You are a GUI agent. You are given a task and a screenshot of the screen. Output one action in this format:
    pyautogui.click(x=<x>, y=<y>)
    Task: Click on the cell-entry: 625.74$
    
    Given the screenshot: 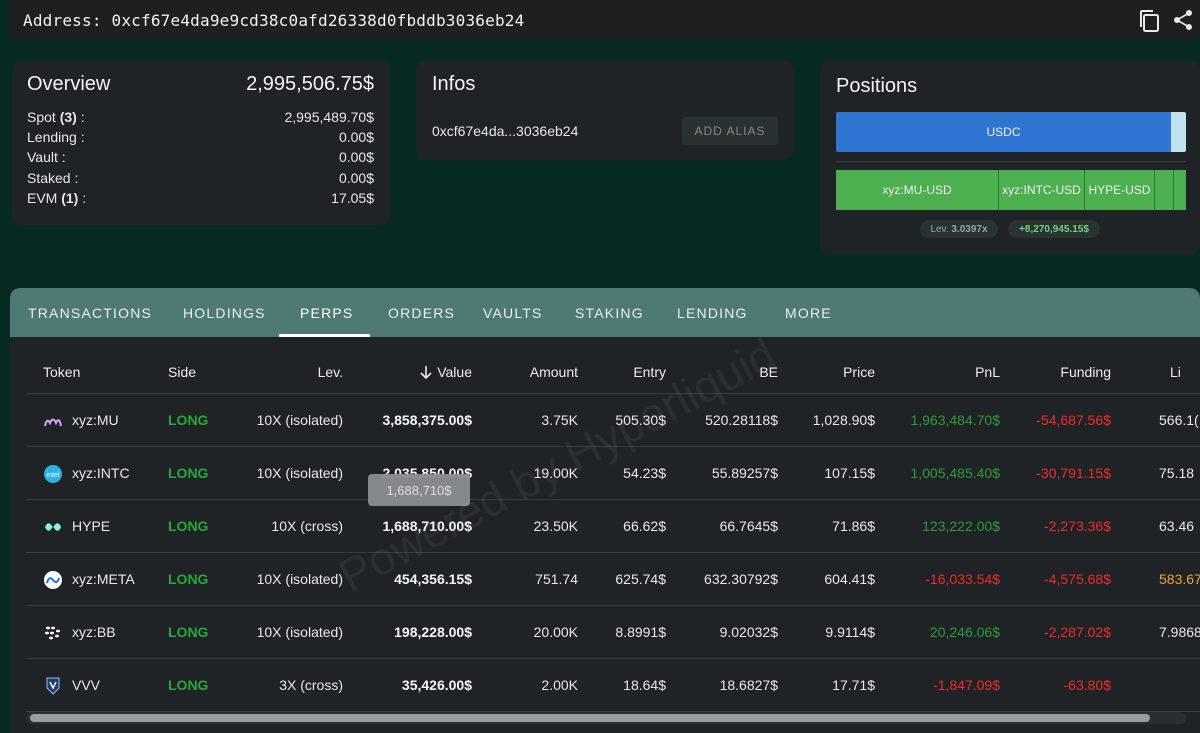 What is the action you would take?
    pyautogui.click(x=640, y=579)
    